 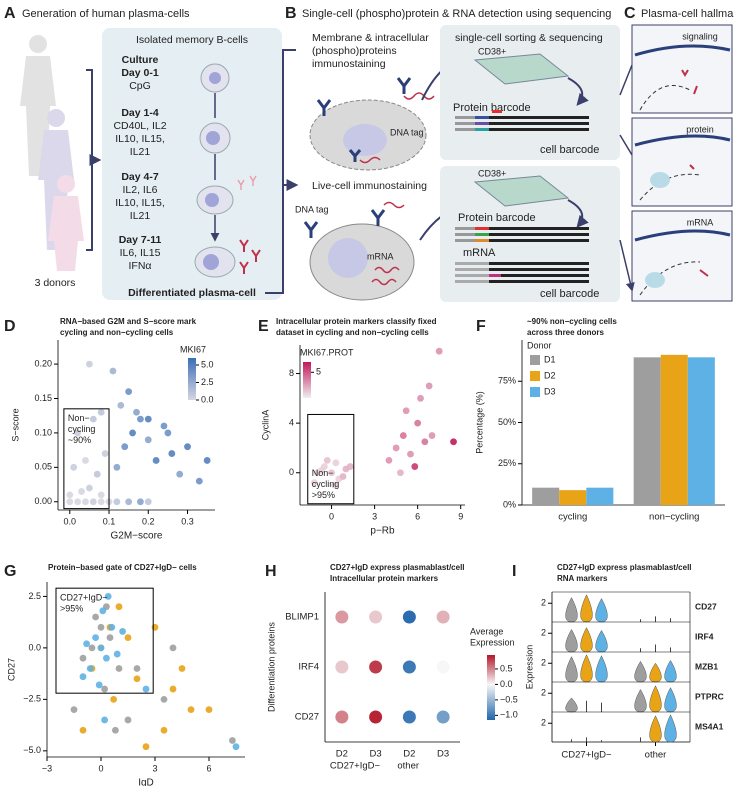 I want to click on donors-label: 3 donors, so click(x=55, y=283).